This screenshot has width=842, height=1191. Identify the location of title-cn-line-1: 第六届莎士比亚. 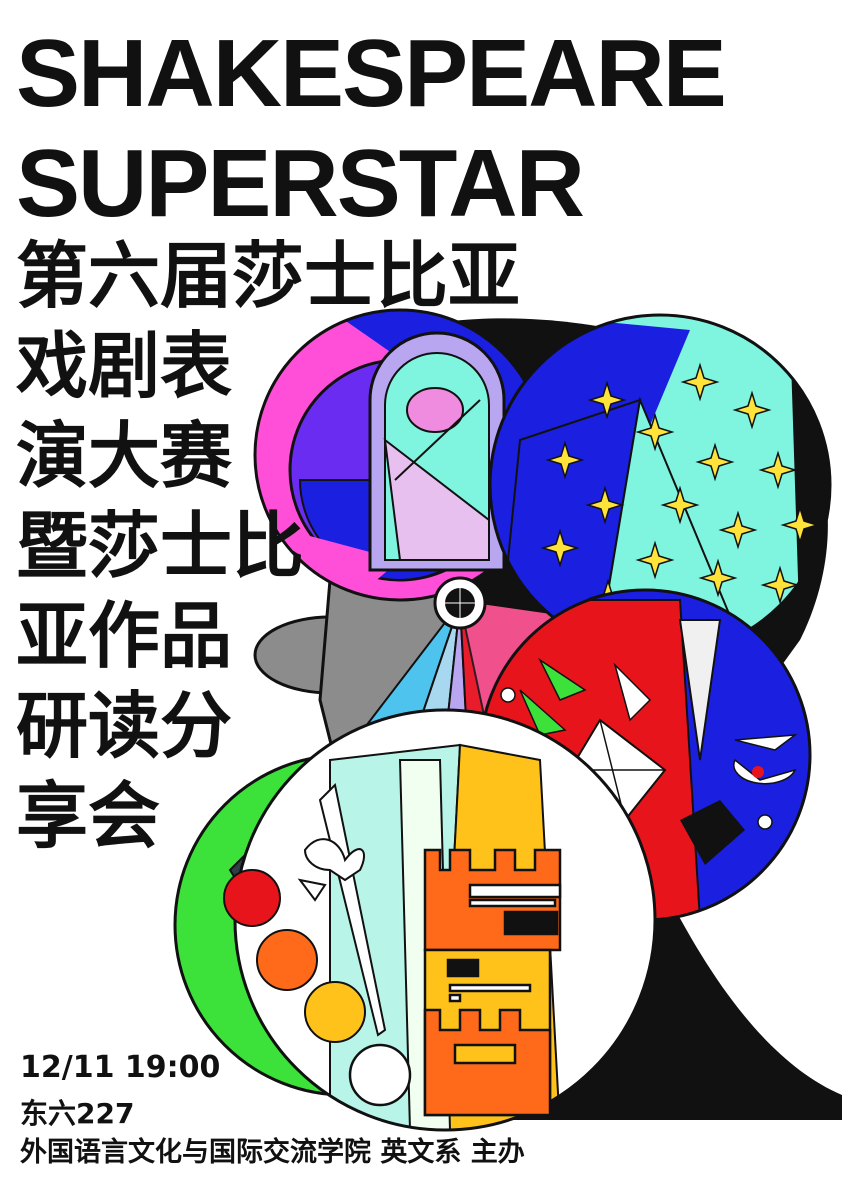
(268, 276).